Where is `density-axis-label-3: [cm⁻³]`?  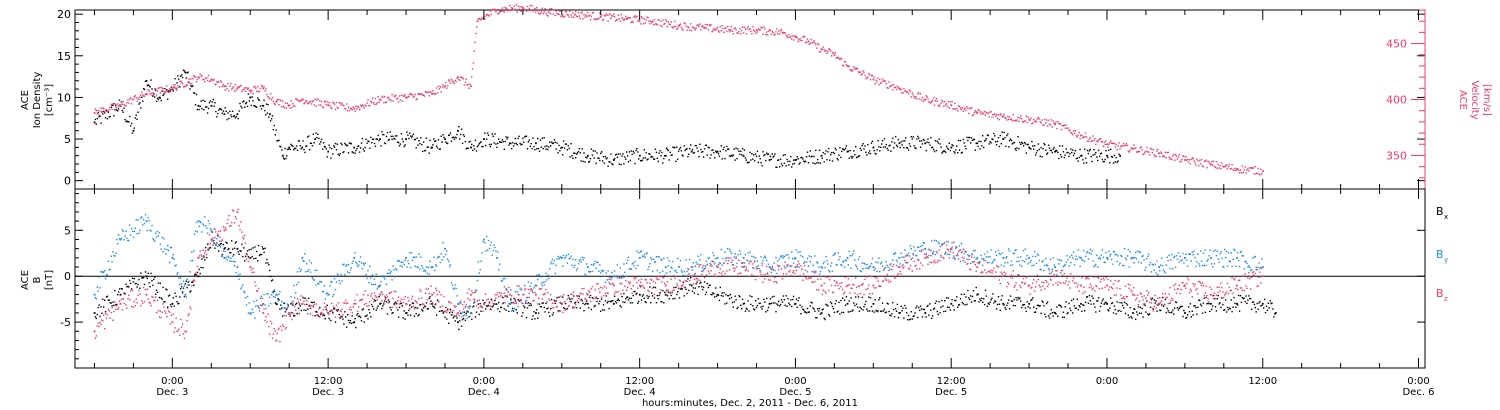
density-axis-label-3: [cm⁻³] is located at coordinates (49, 100).